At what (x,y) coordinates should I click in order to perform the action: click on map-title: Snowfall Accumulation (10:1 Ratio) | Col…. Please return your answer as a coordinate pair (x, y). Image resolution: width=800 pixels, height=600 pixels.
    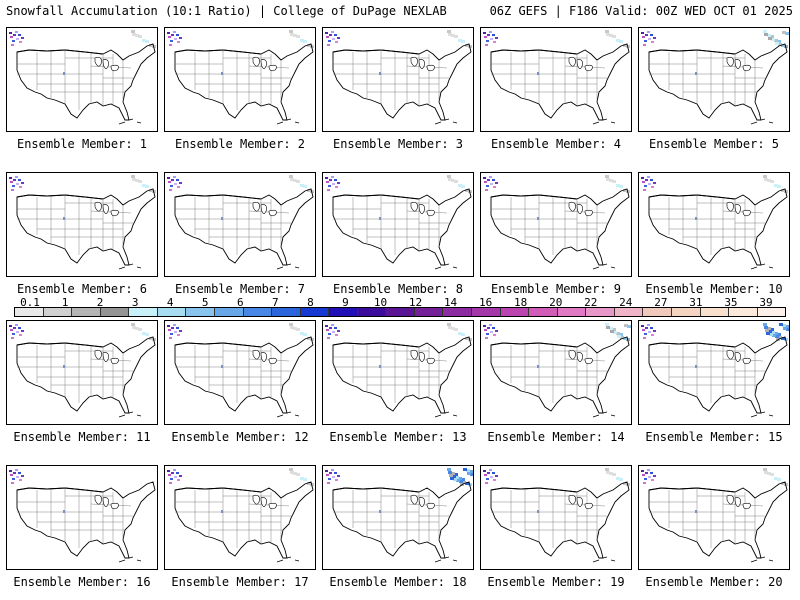
    Looking at the image, I should click on (226, 11).